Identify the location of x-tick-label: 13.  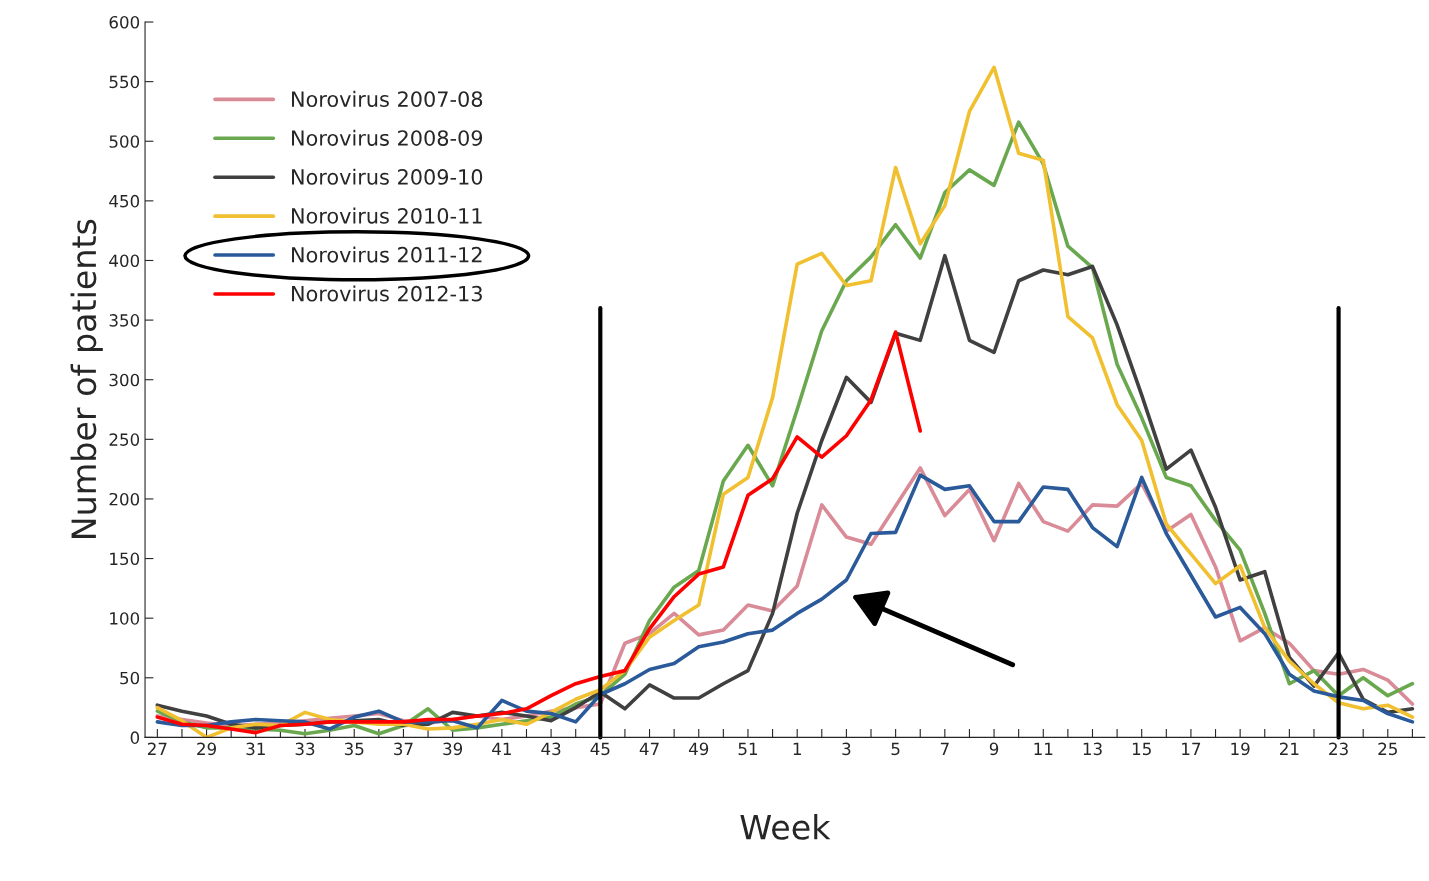
(1092, 749).